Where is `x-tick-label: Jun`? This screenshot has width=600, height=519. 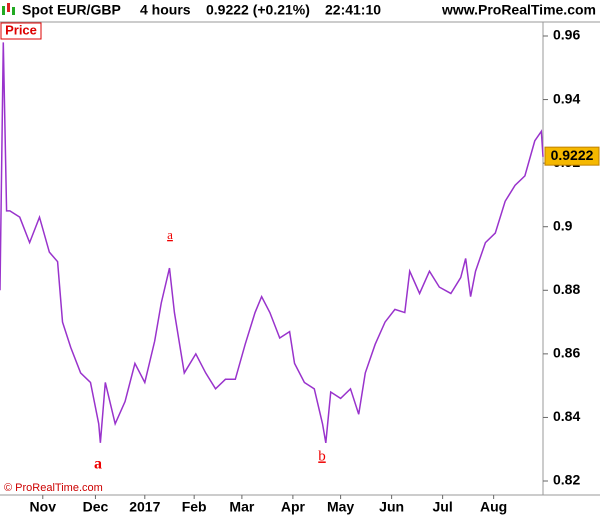 x-tick-label: Jun is located at coordinates (391, 507).